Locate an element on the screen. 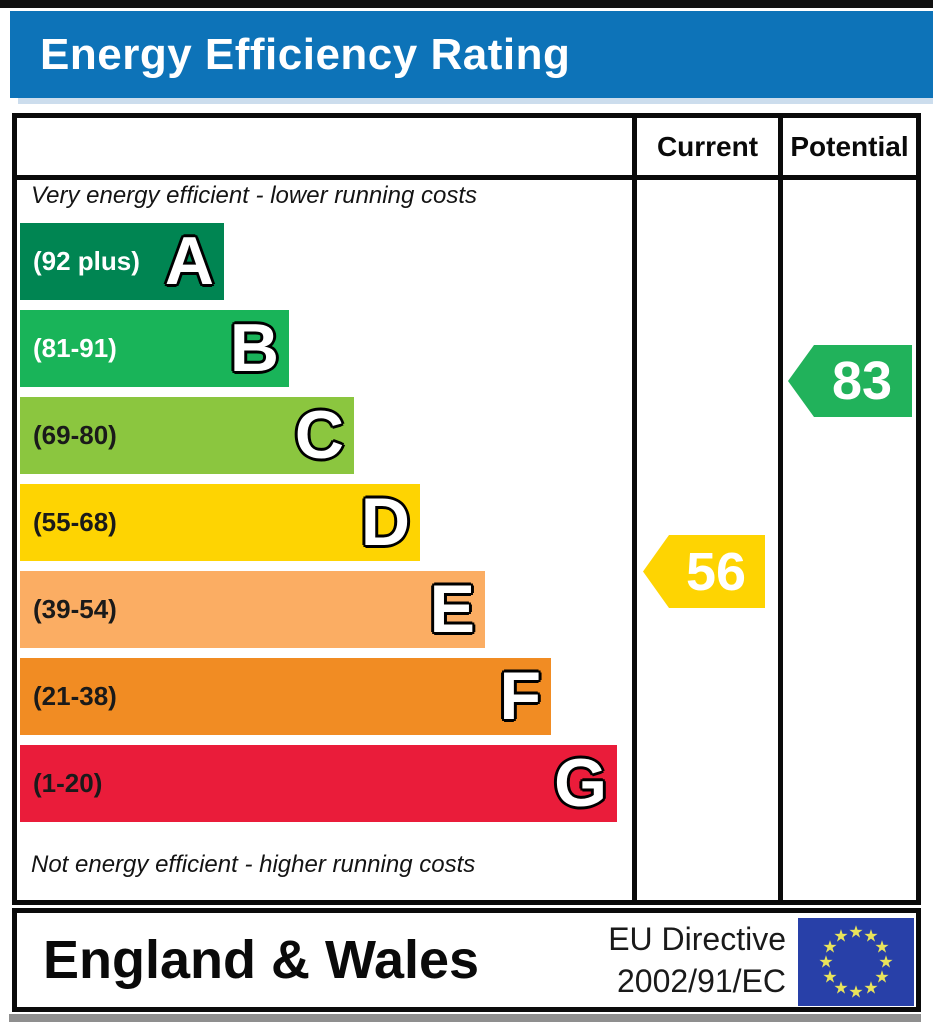 This screenshot has width=933, height=1024. column-header-current: Current is located at coordinates (707, 146).